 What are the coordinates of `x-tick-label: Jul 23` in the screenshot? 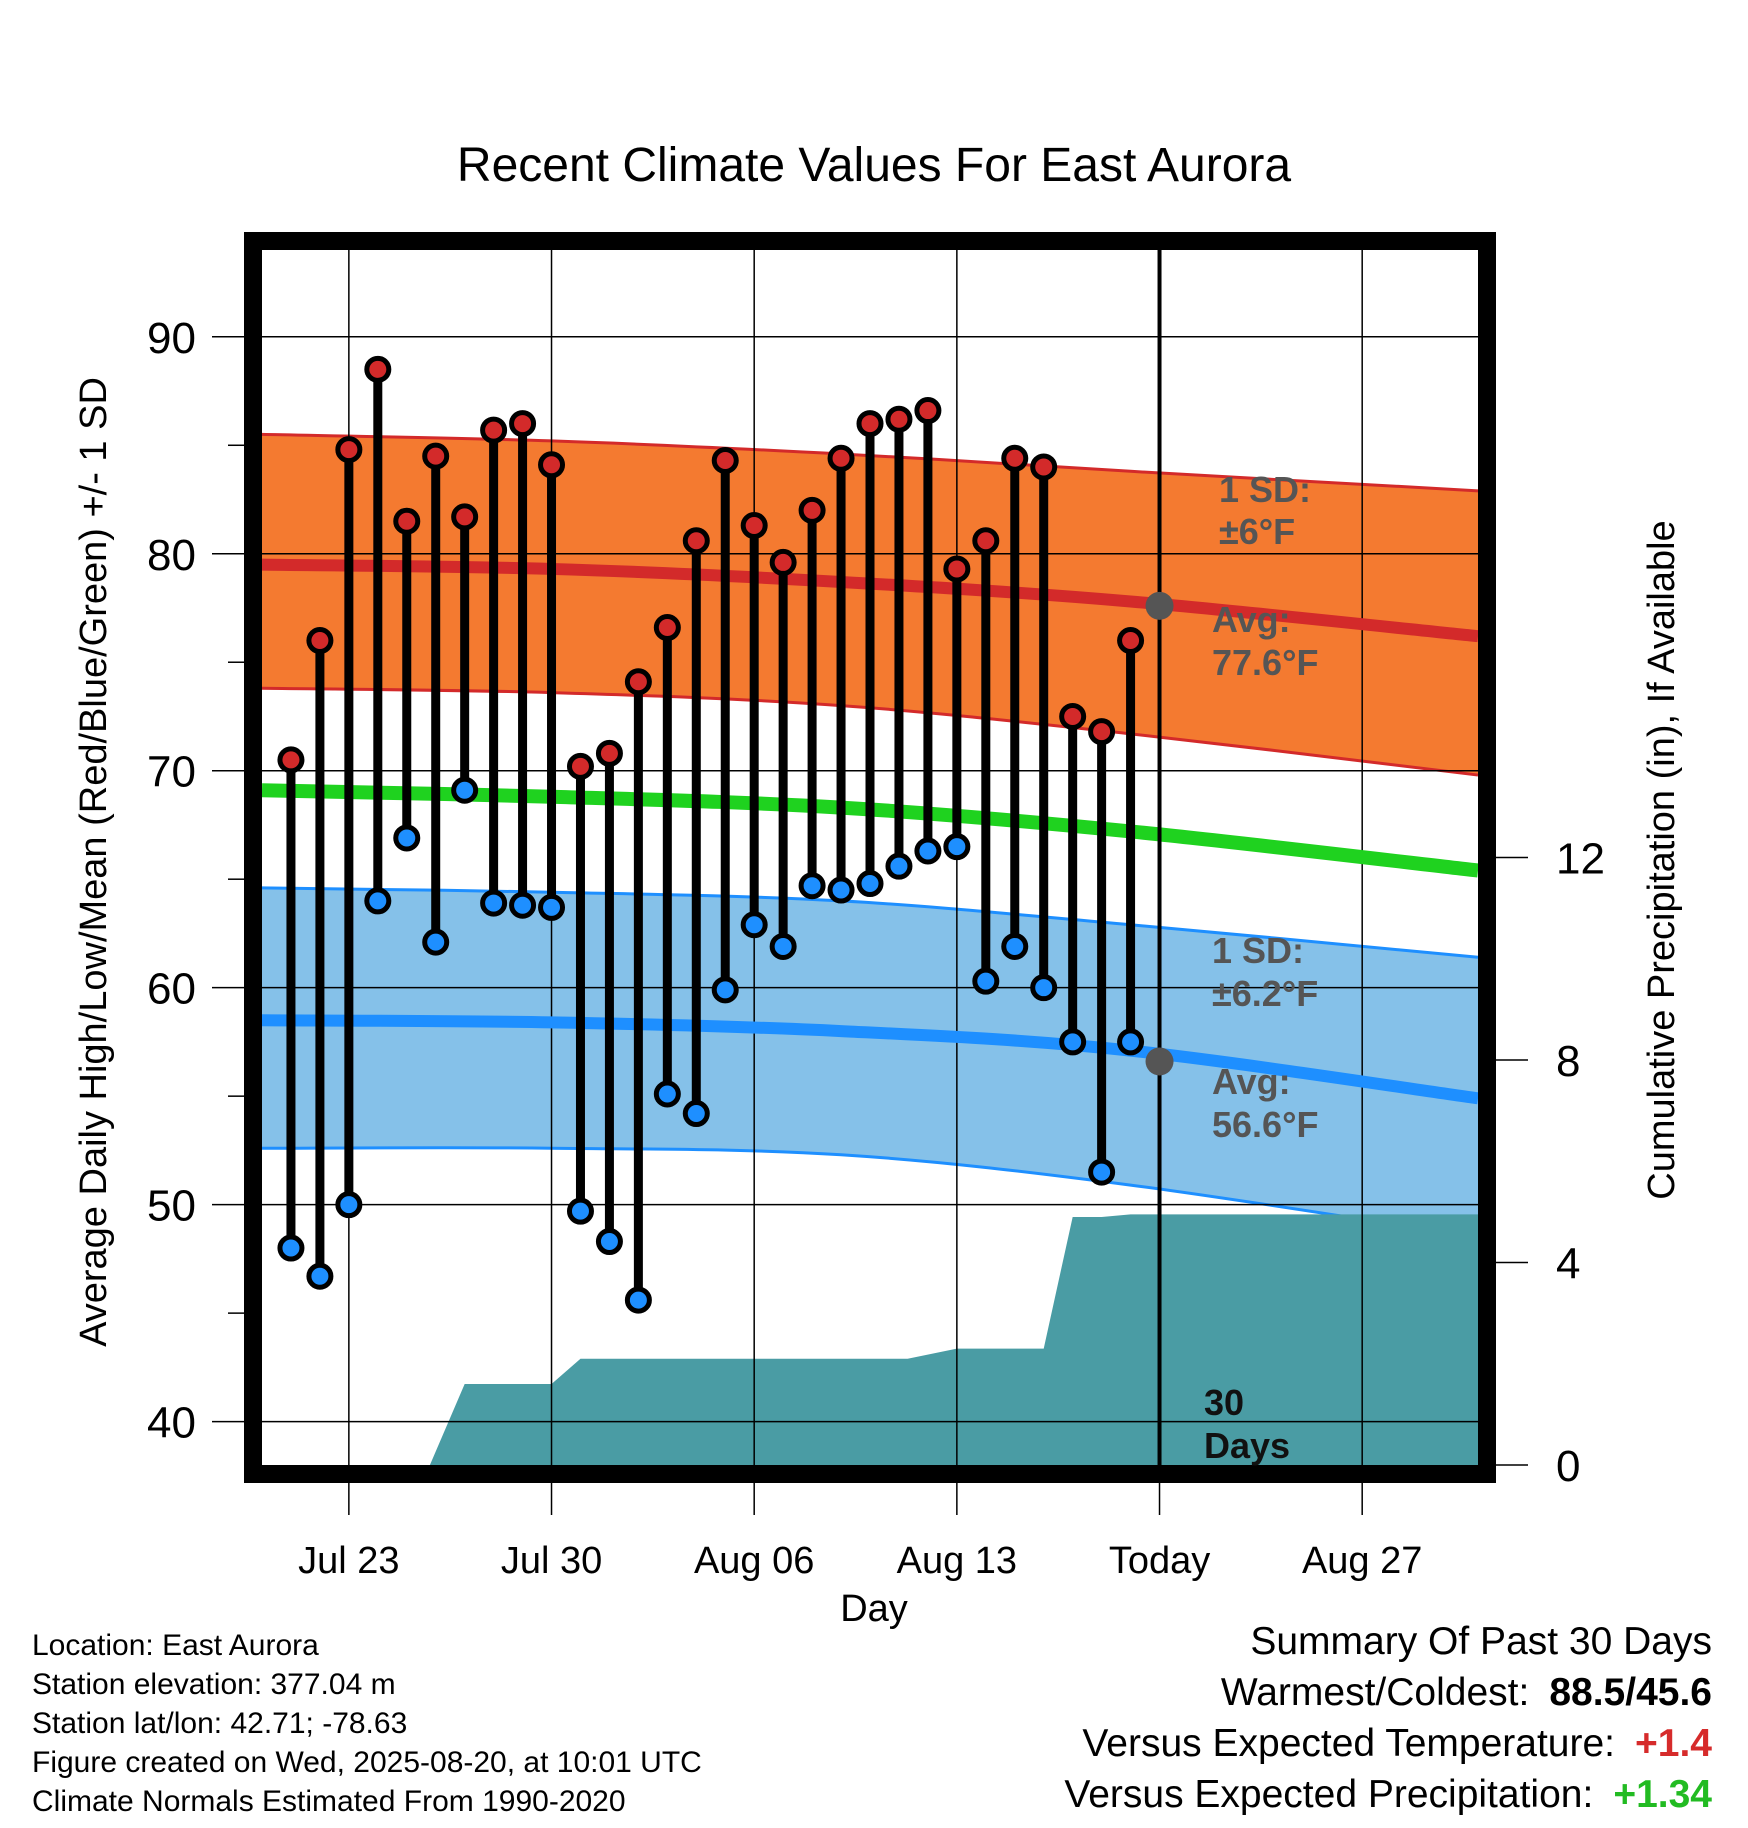 It's located at (348, 1561).